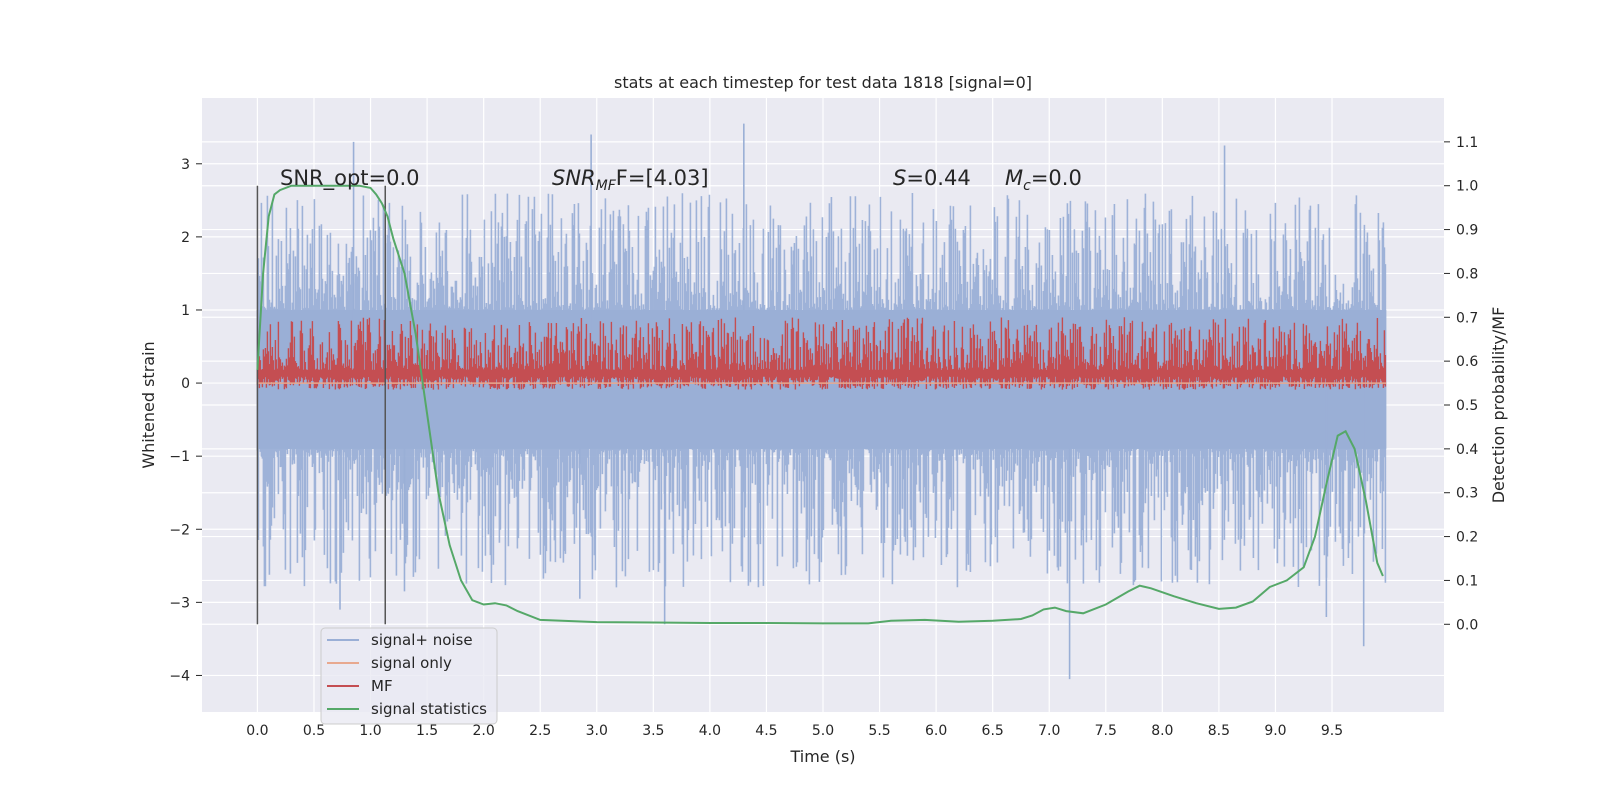  What do you see at coordinates (1014, 178) in the screenshot?
I see `mc-symbol: M` at bounding box center [1014, 178].